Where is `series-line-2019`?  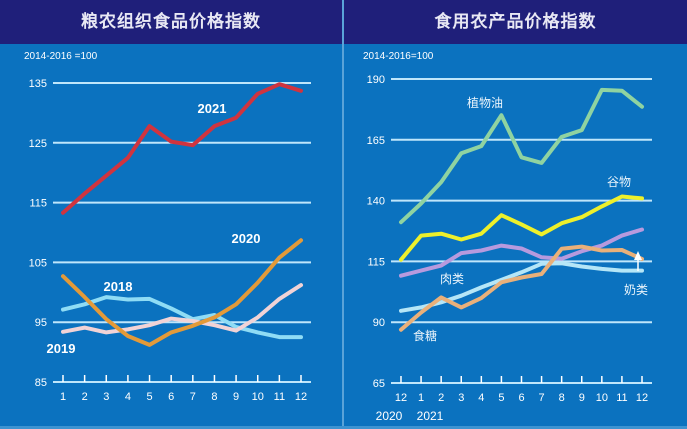 series-line-2019 is located at coordinates (182, 309).